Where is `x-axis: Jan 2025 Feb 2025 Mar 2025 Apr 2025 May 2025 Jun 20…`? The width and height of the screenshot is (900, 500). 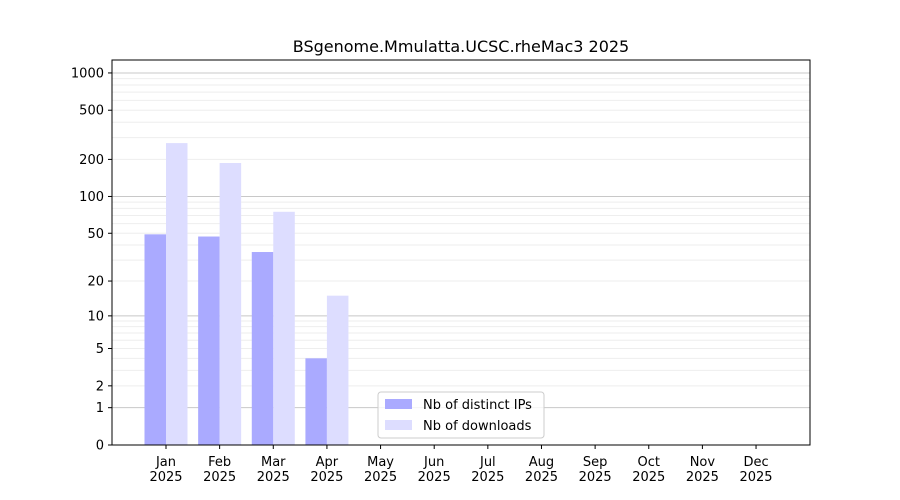
x-axis: Jan 2025 Feb 2025 Mar 2025 Apr 2025 May 2025 Jun 20… is located at coordinates (461, 465).